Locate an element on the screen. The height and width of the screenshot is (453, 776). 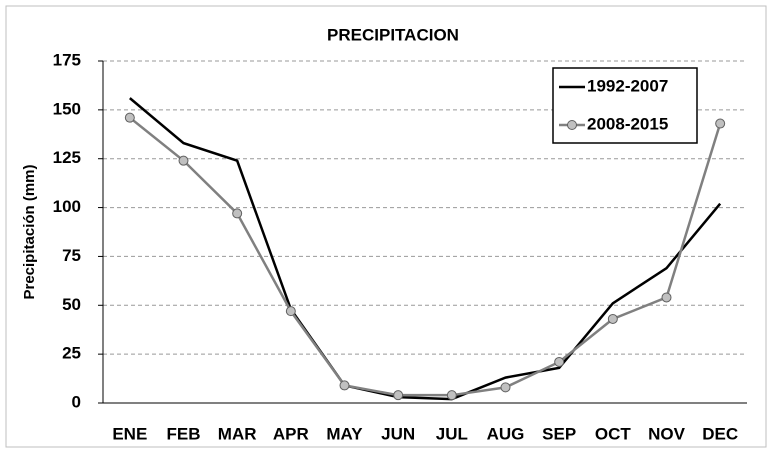
legend-label: 1992-2007 is located at coordinates (627, 85).